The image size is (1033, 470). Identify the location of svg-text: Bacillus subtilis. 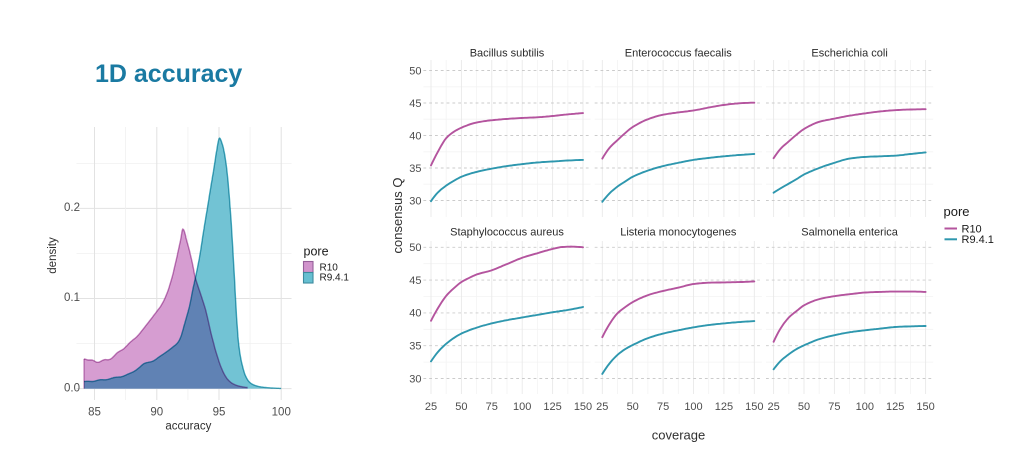
(507, 54).